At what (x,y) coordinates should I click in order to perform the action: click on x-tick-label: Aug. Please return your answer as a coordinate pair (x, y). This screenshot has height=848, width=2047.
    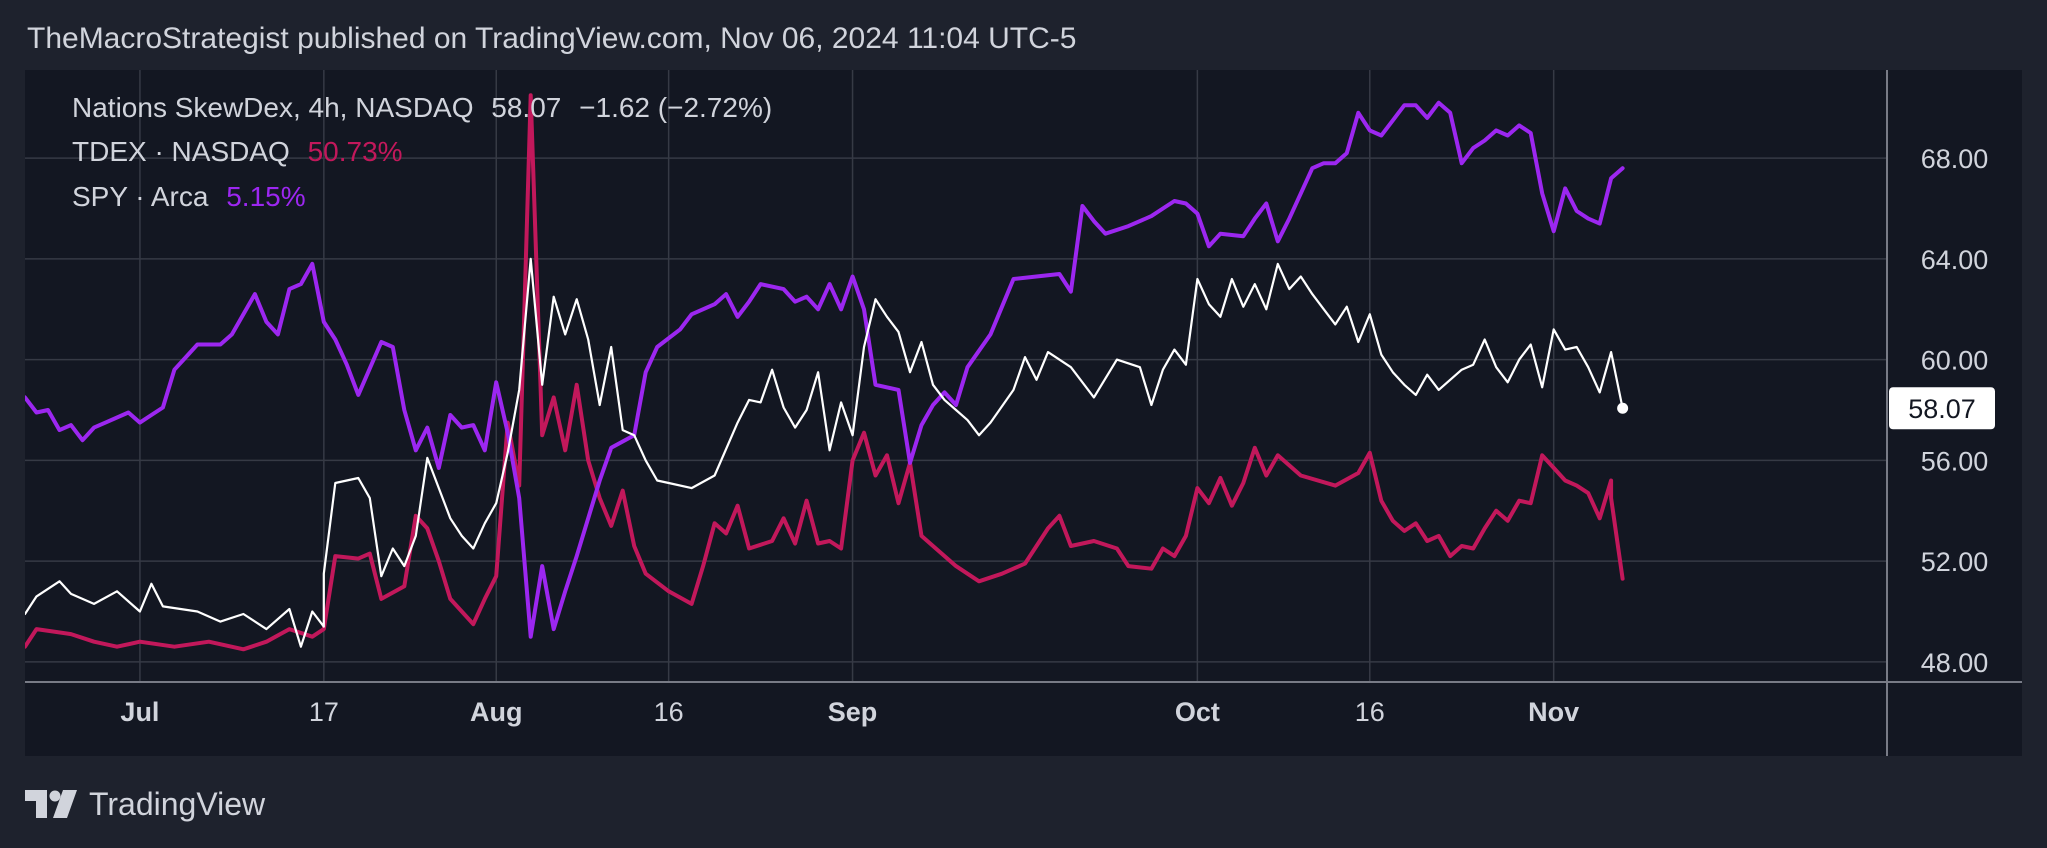
    Looking at the image, I should click on (496, 712).